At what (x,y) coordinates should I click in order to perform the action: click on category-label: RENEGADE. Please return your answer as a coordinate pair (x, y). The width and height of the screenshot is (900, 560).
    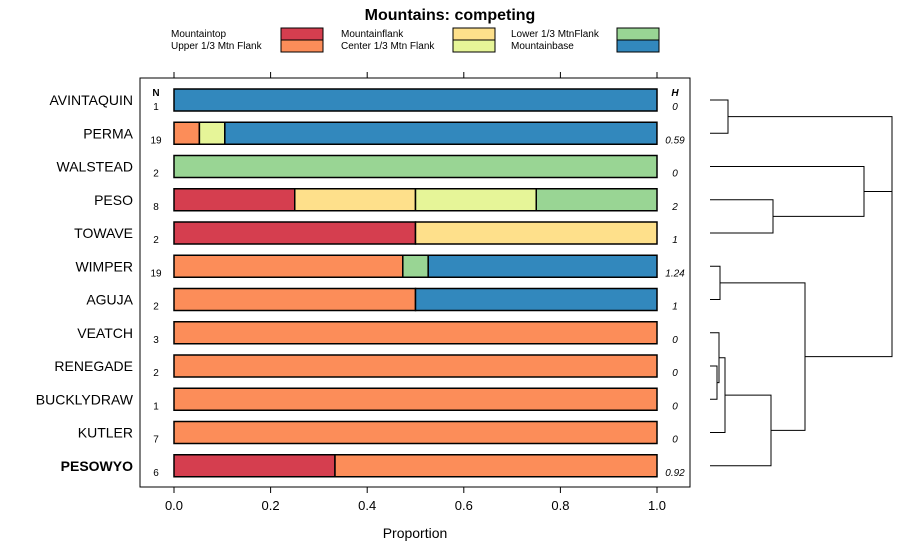
    Looking at the image, I should click on (93, 366).